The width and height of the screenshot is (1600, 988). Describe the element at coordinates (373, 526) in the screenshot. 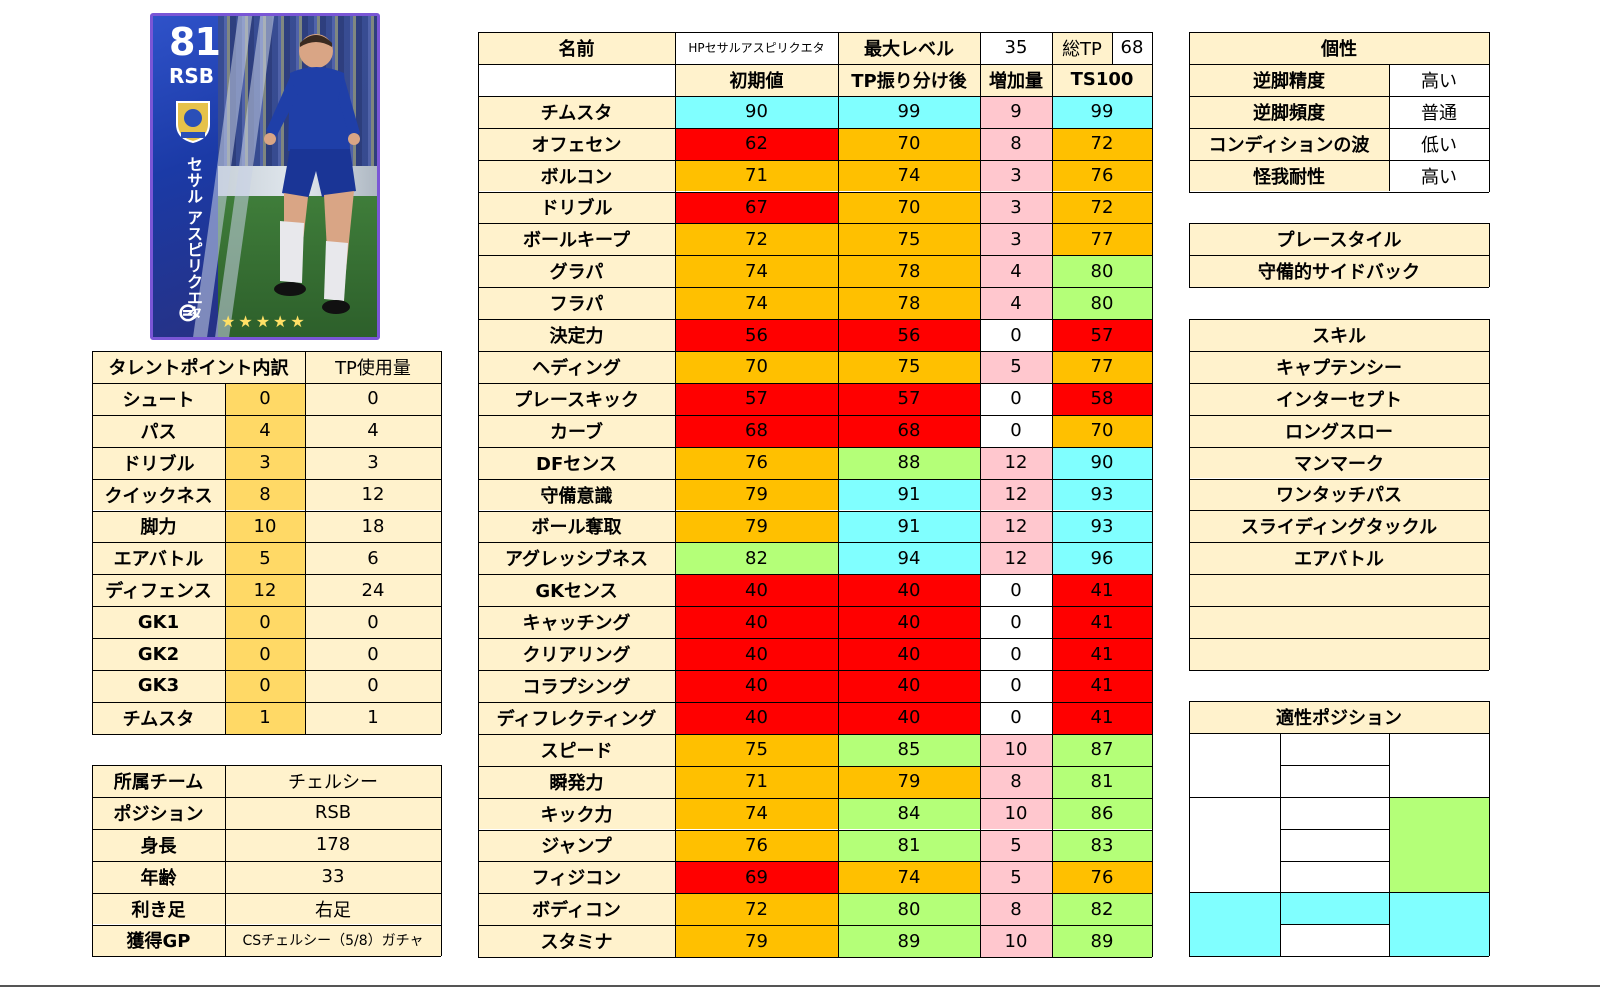

I see `tp-used: 18` at that location.